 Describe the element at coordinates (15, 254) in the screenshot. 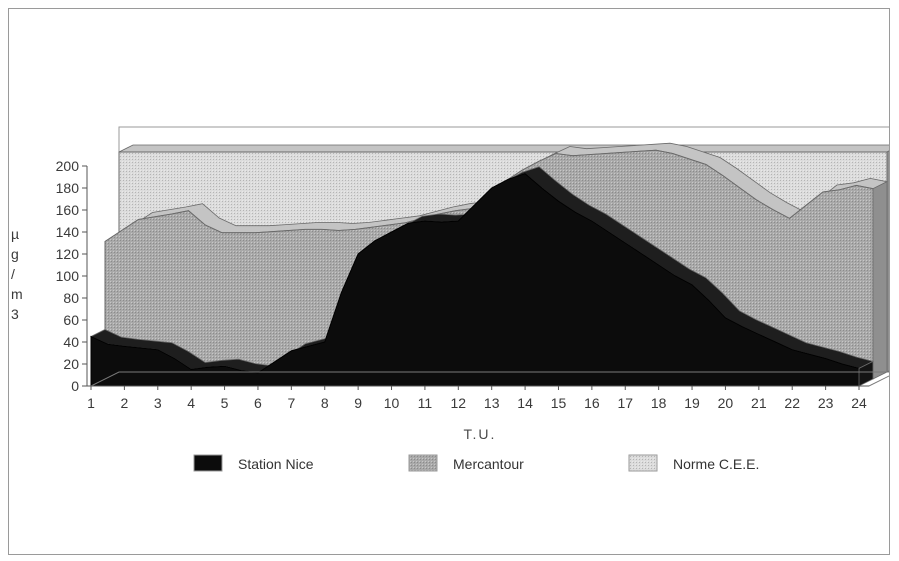

I see `y-axis-label-char: g` at that location.